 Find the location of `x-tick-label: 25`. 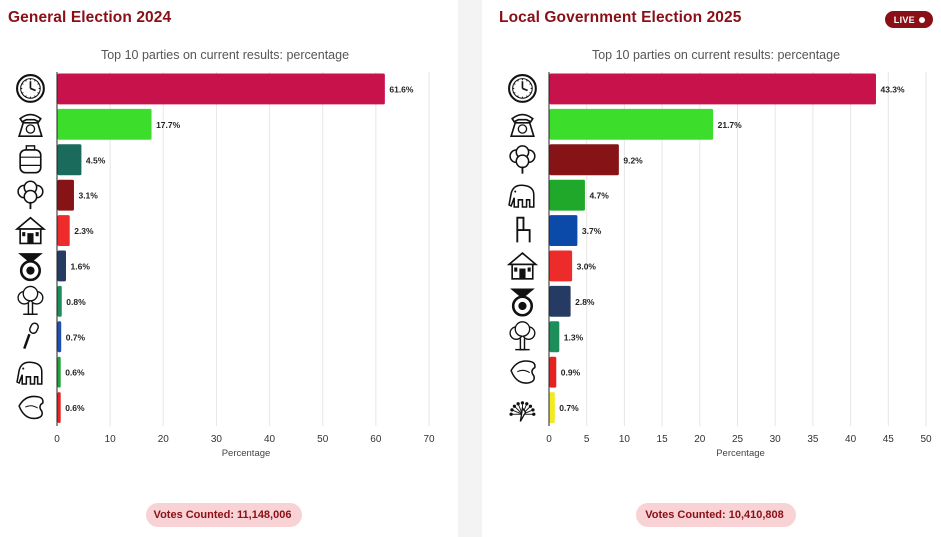

x-tick-label: 25 is located at coordinates (738, 439).